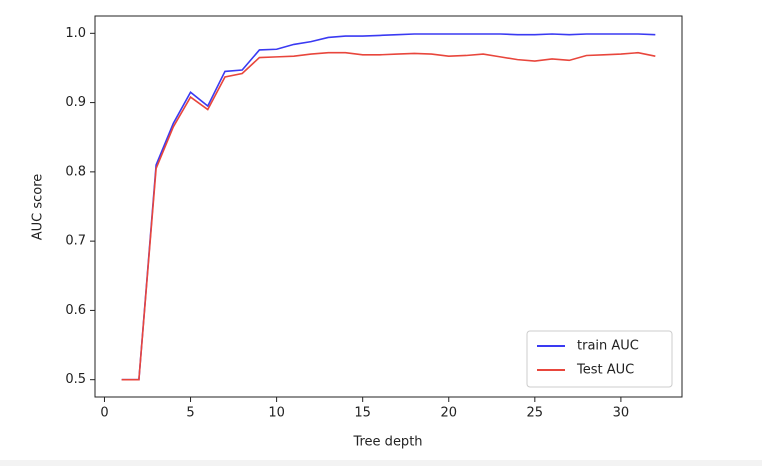 This screenshot has height=466, width=762. Describe the element at coordinates (75, 33) in the screenshot. I see `y-tick-label: 1.0` at that location.